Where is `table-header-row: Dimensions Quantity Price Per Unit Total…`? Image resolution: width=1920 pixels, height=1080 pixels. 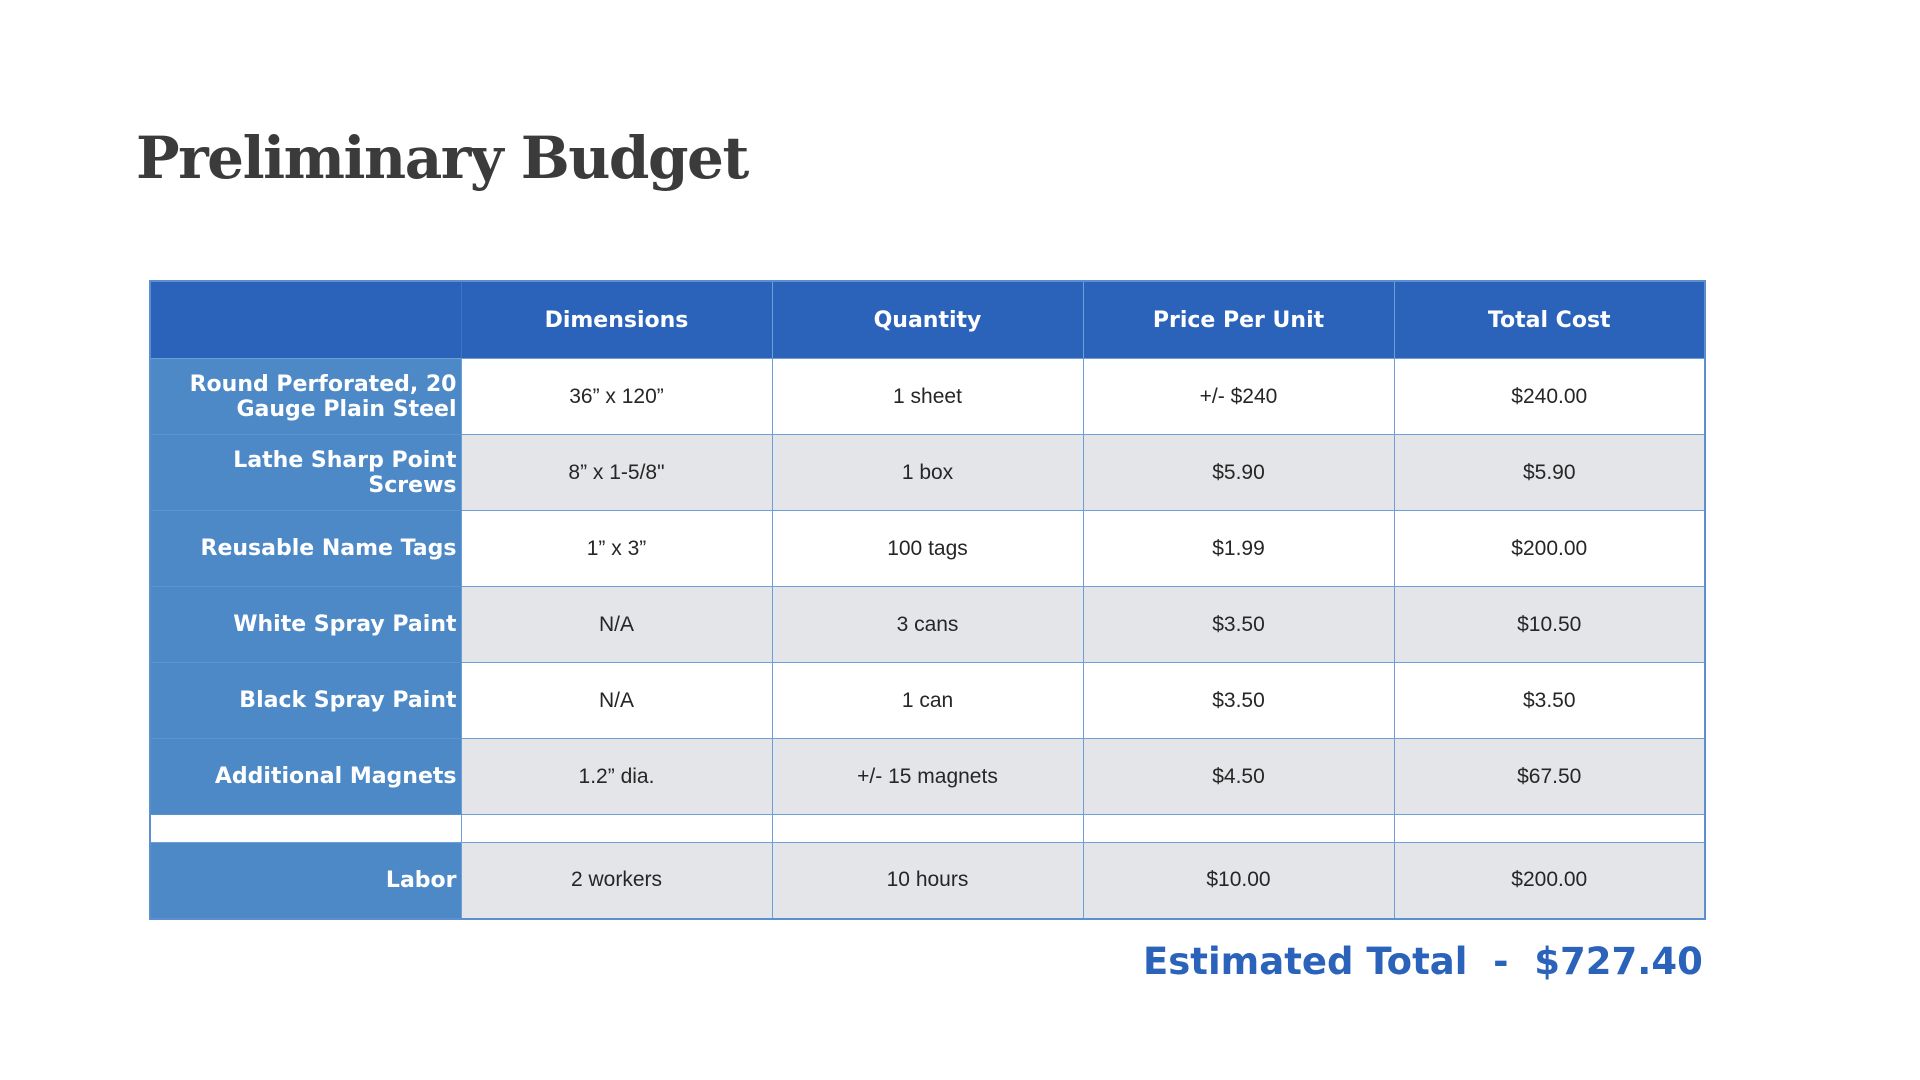
table-header-row: Dimensions Quantity Price Per Unit Total… is located at coordinates (927, 319).